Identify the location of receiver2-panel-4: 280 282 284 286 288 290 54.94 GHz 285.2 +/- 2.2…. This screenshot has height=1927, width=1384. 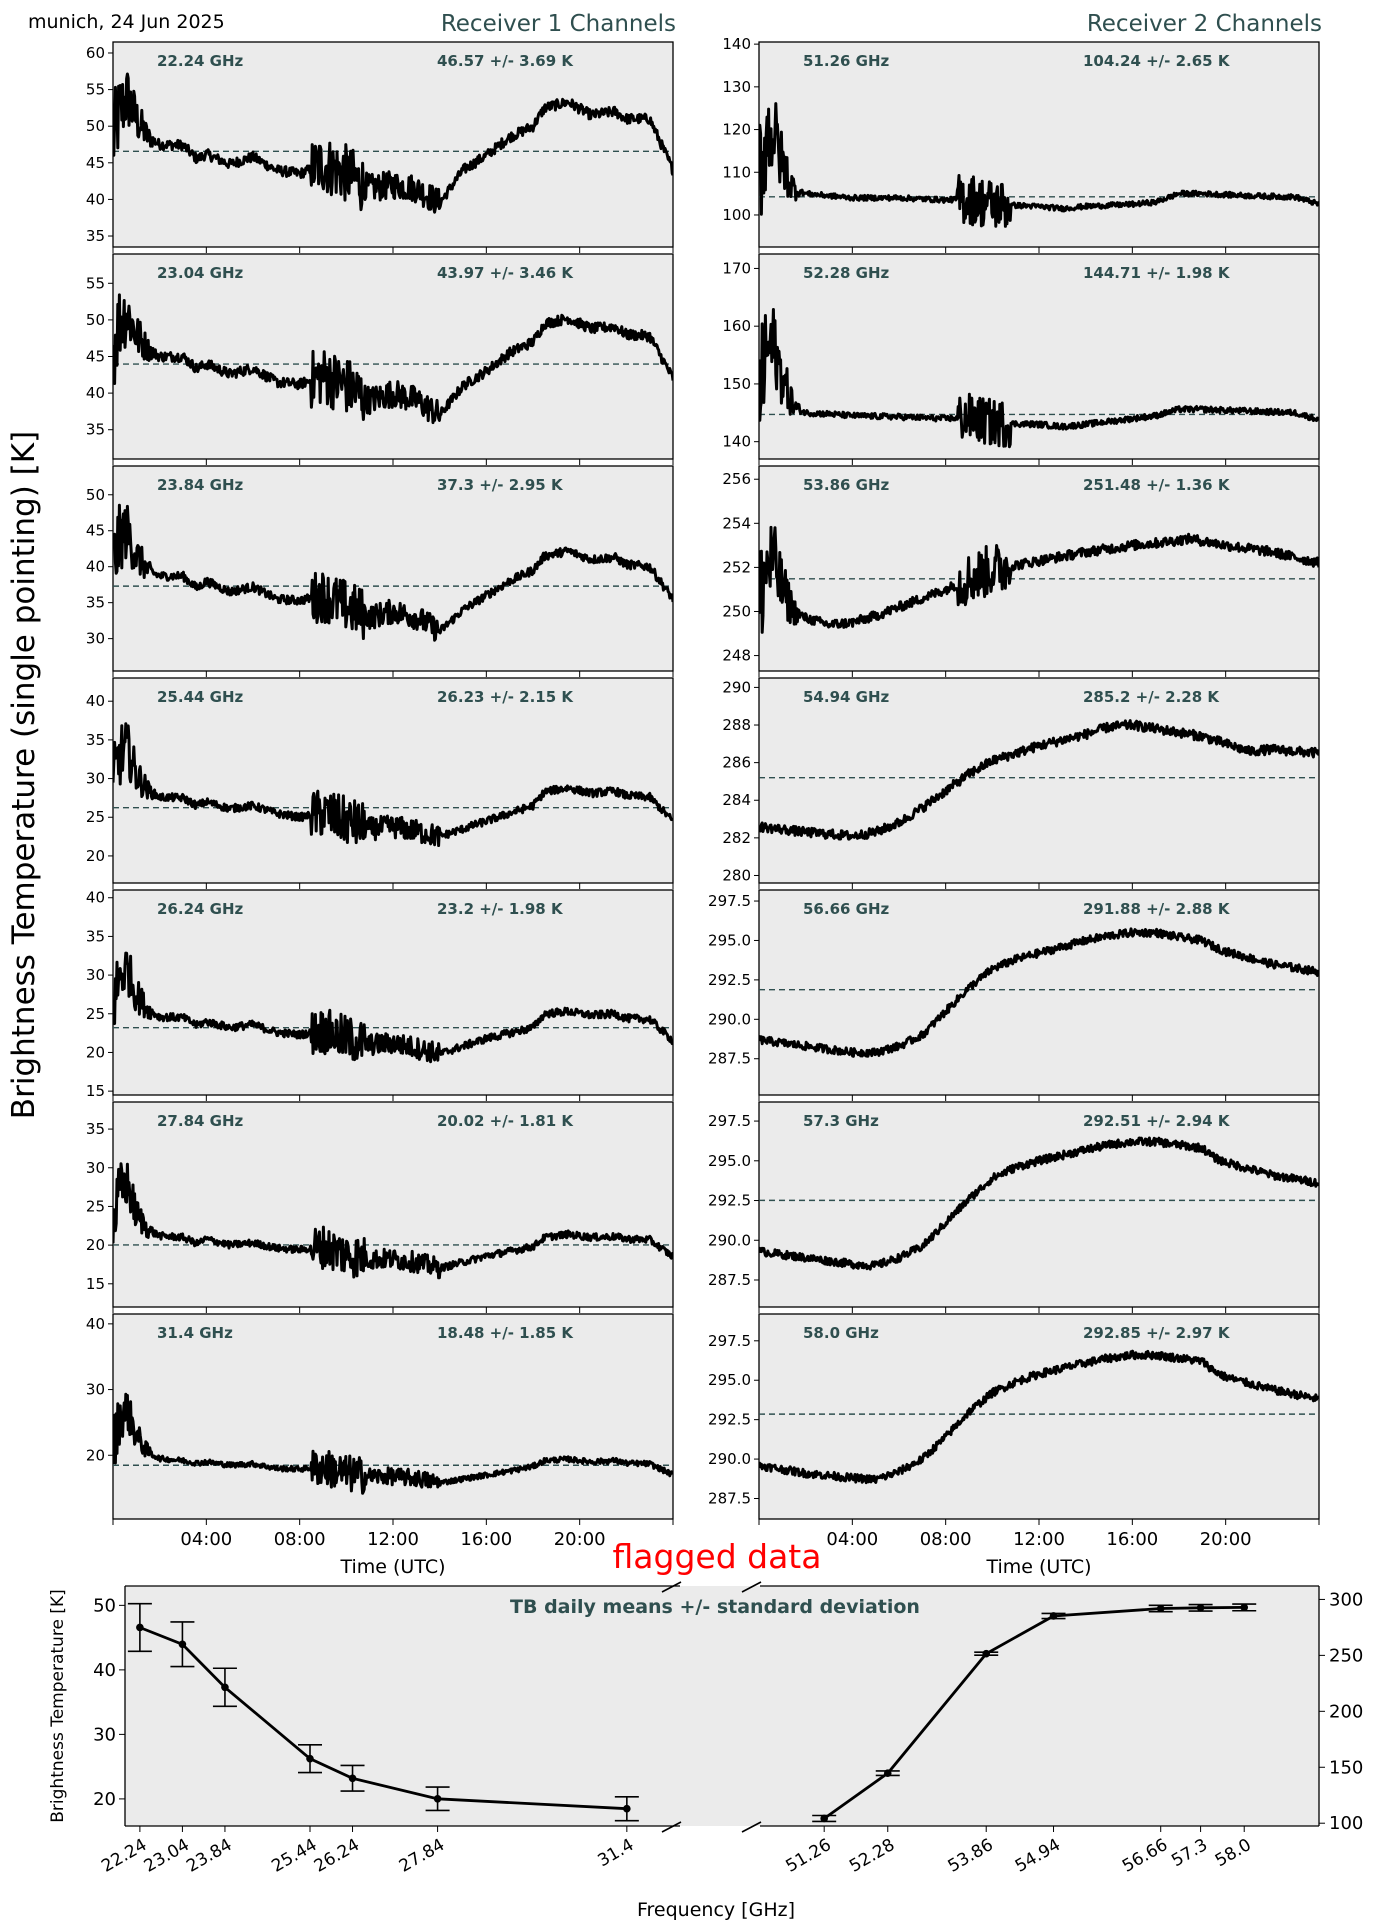
(1021, 783).